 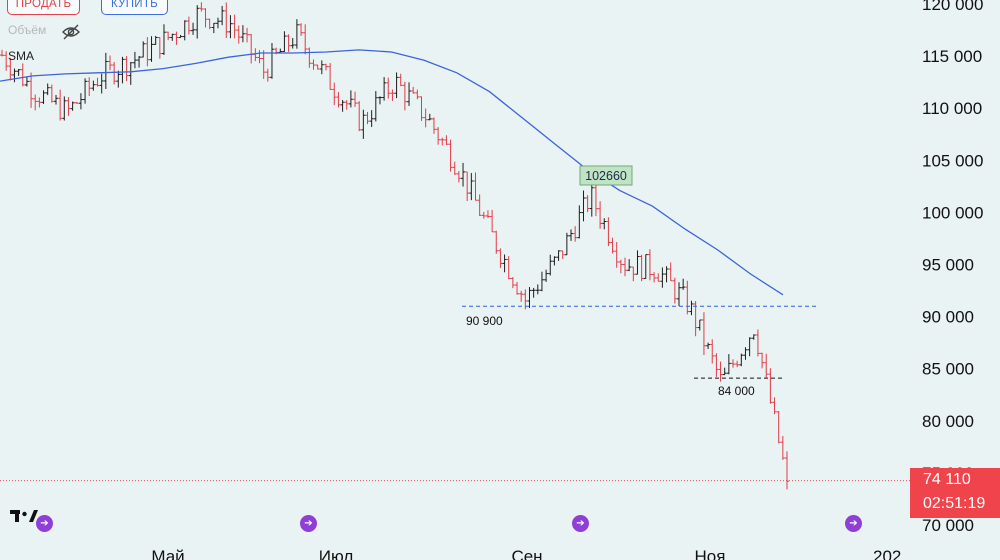 What do you see at coordinates (736, 391) in the screenshot?
I see `level-label-84000: 84 000` at bounding box center [736, 391].